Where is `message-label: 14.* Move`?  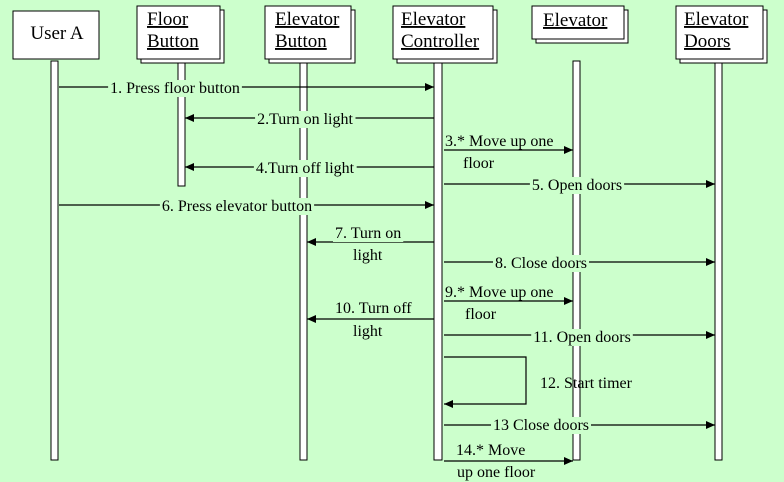
message-label: 14.* Move is located at coordinates (490, 450).